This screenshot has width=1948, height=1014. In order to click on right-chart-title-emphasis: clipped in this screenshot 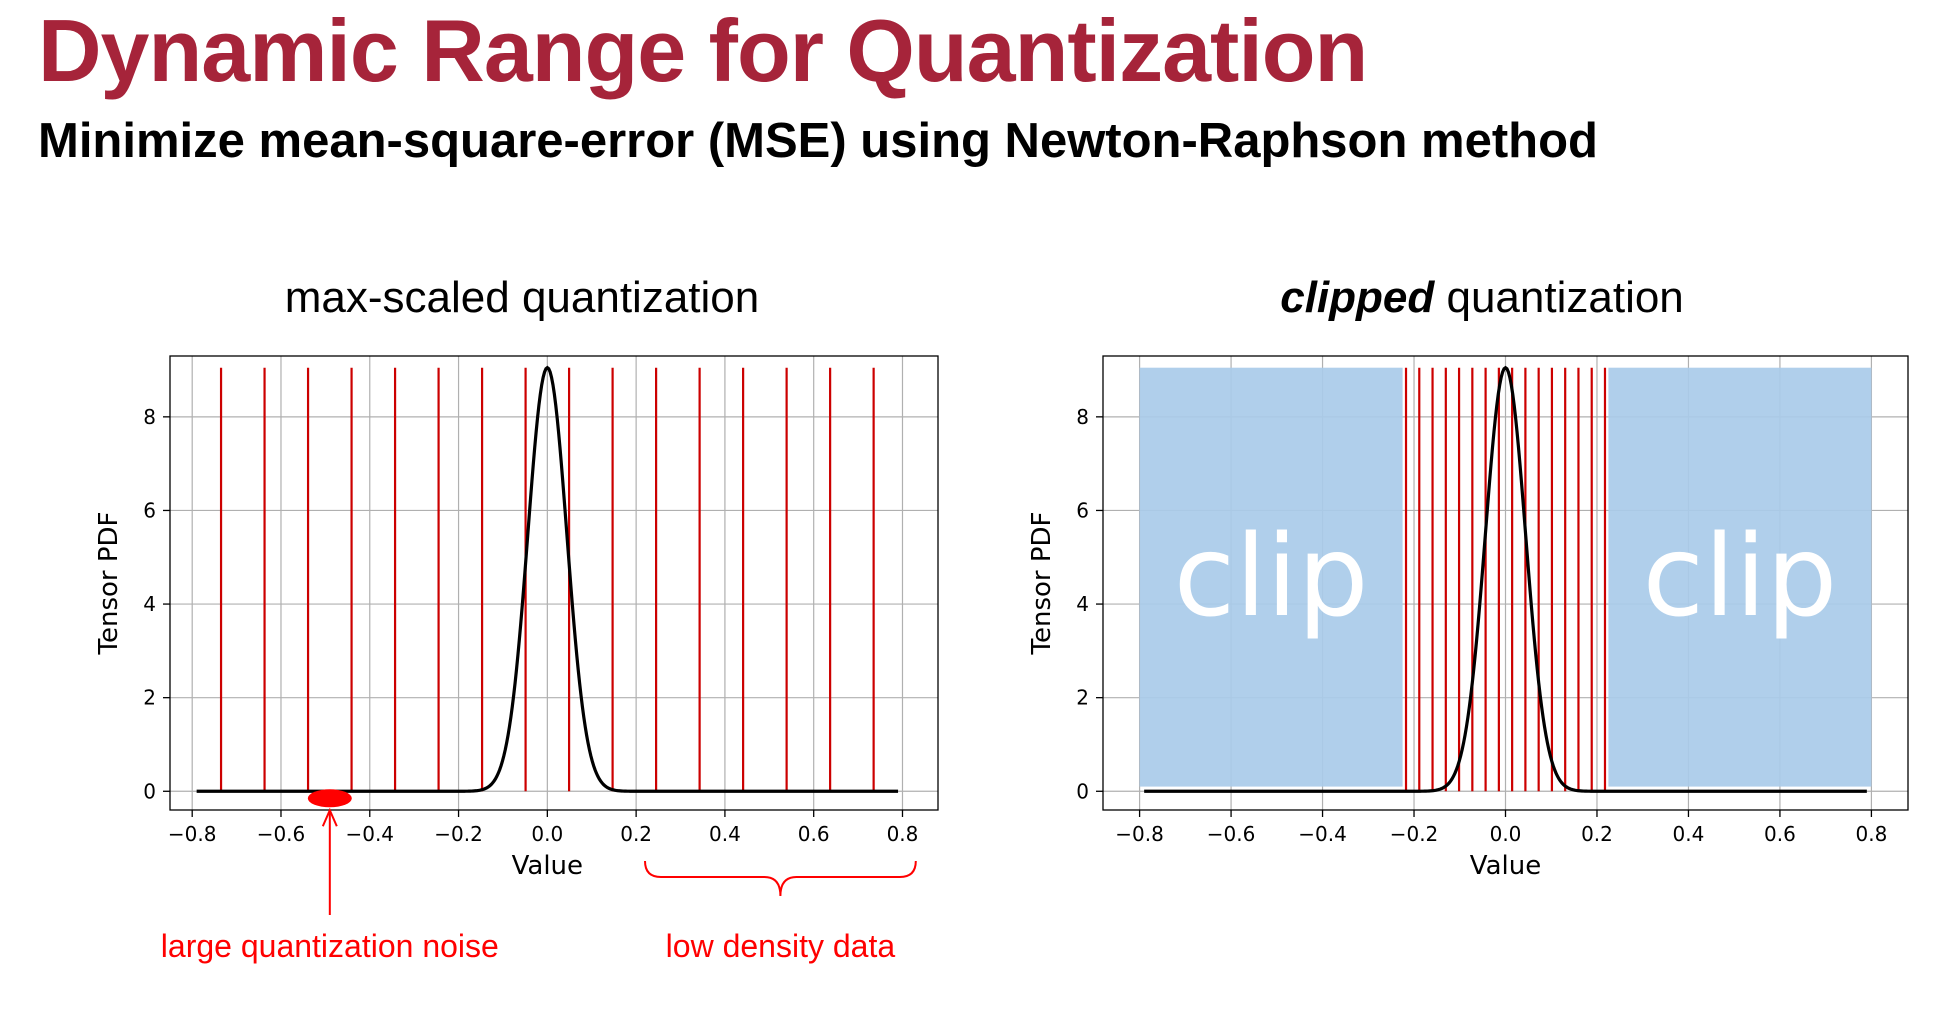, I will do `click(1357, 297)`.